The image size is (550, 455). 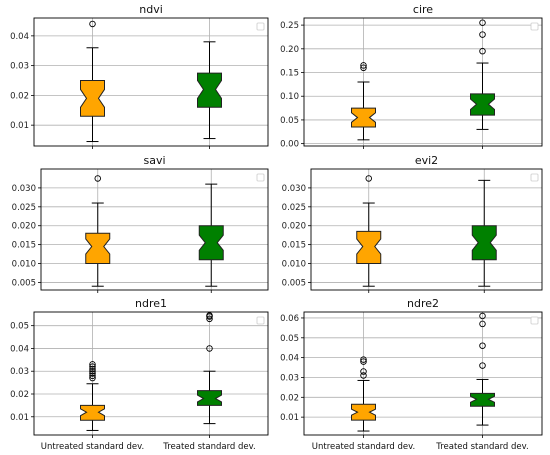 What do you see at coordinates (151, 303) in the screenshot?
I see `chart-title: ndre1` at bounding box center [151, 303].